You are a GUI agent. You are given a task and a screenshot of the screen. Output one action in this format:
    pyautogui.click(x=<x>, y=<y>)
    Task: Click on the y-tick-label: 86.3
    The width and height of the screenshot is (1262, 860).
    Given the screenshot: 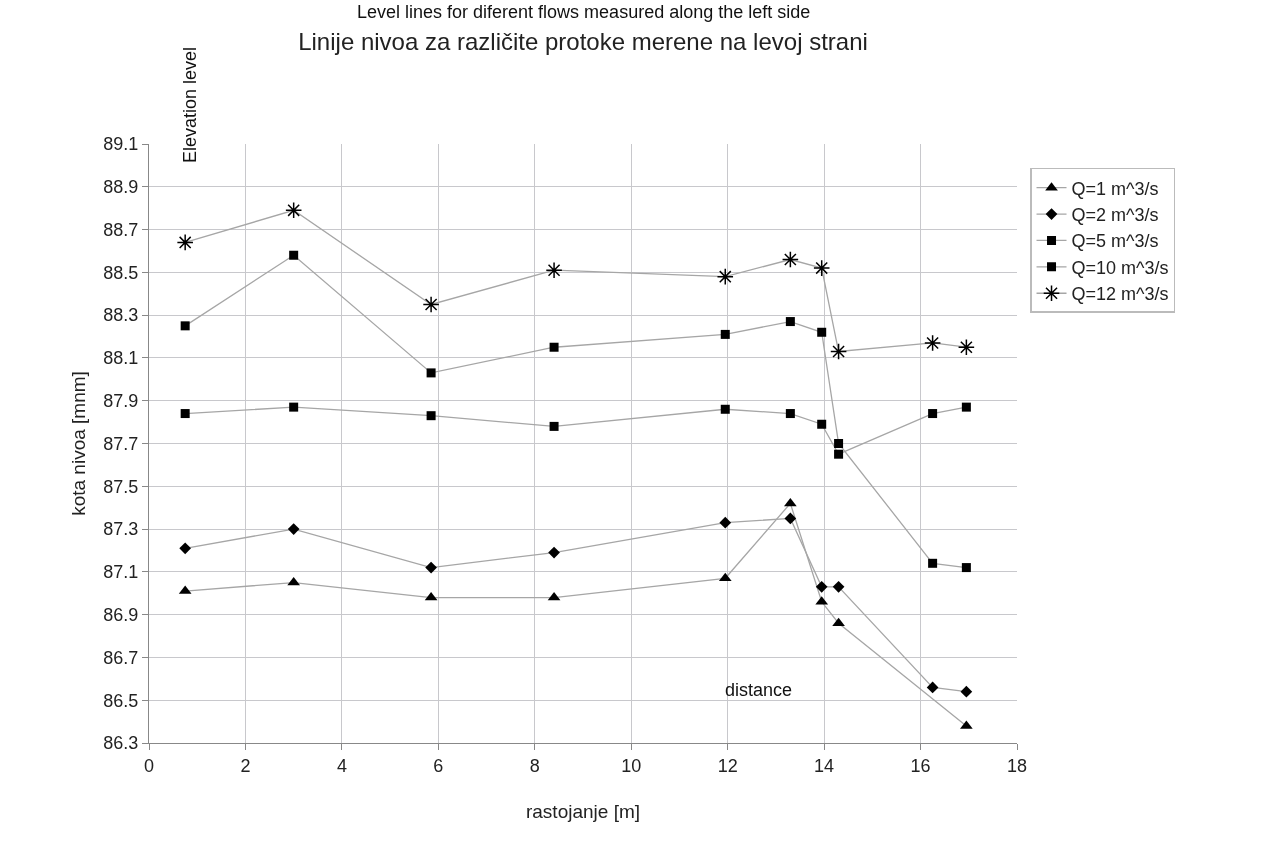 What is the action you would take?
    pyautogui.click(x=121, y=743)
    